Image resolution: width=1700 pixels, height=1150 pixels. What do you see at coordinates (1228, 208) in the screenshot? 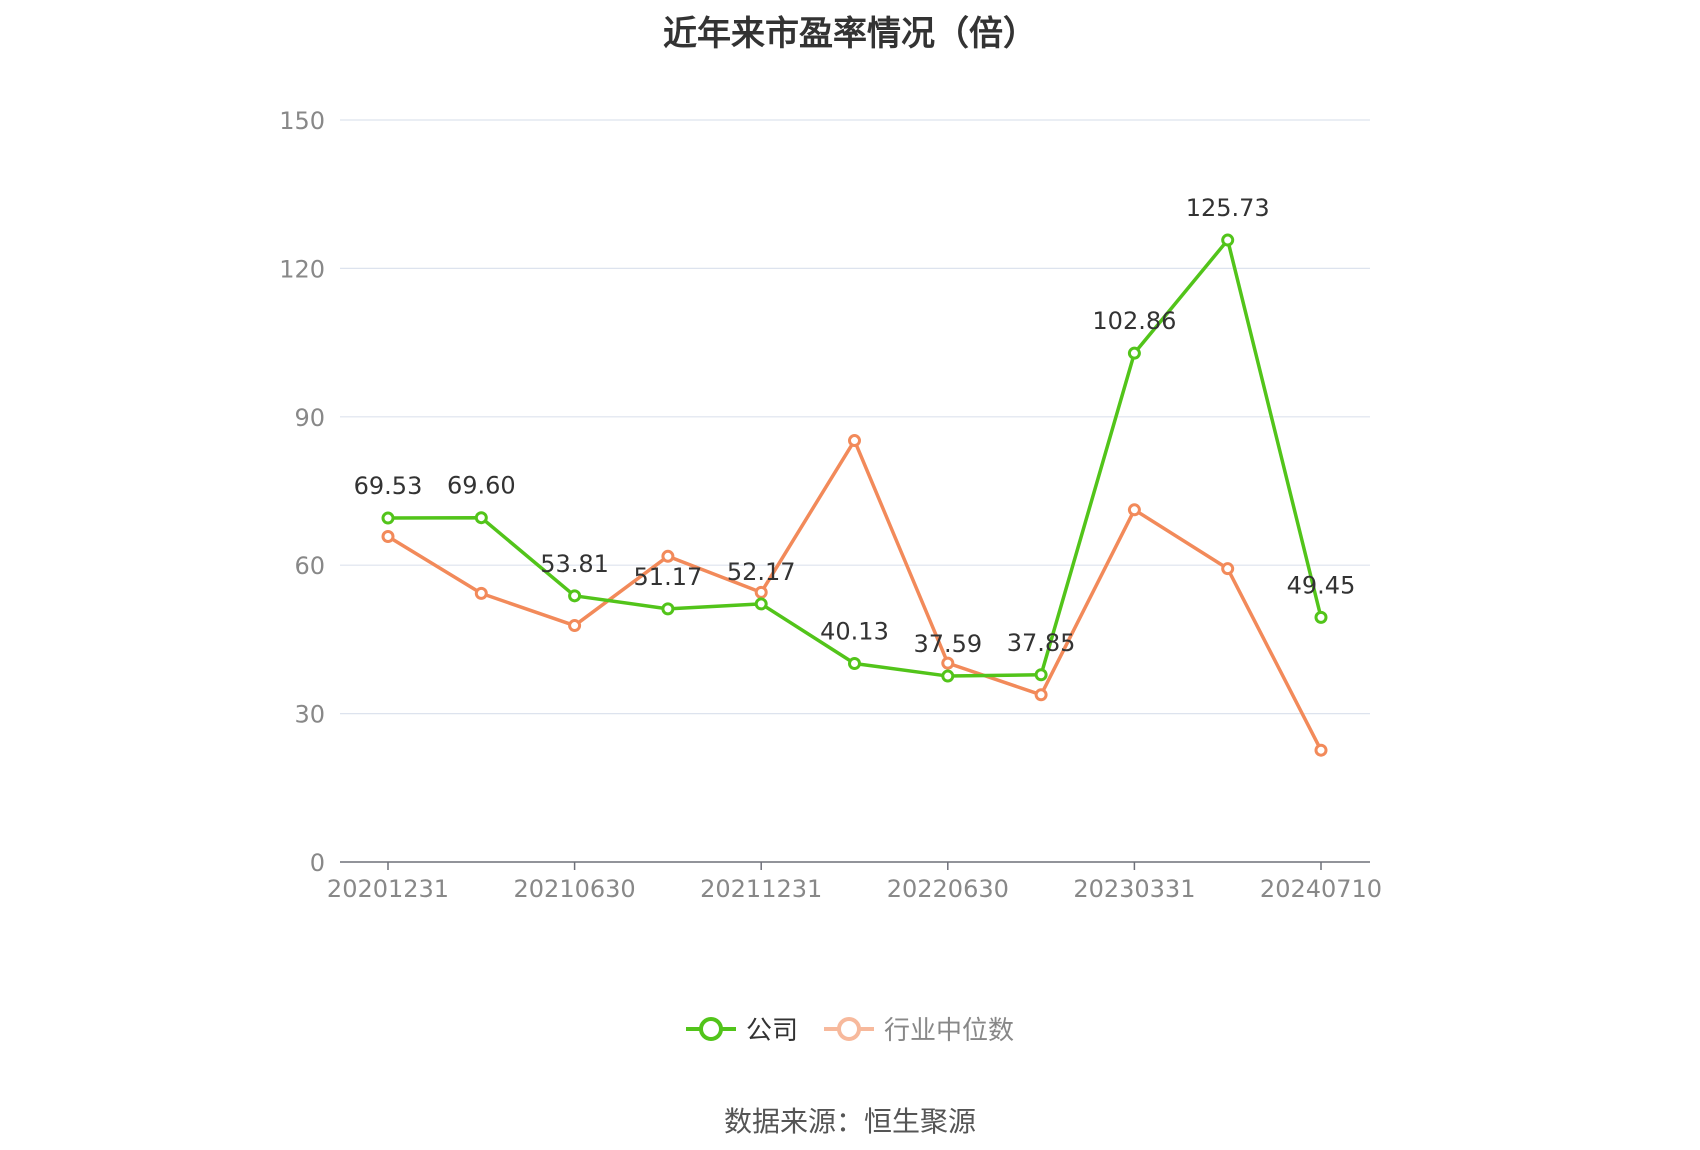
I see `company-data-label-9: 125.73` at bounding box center [1228, 208].